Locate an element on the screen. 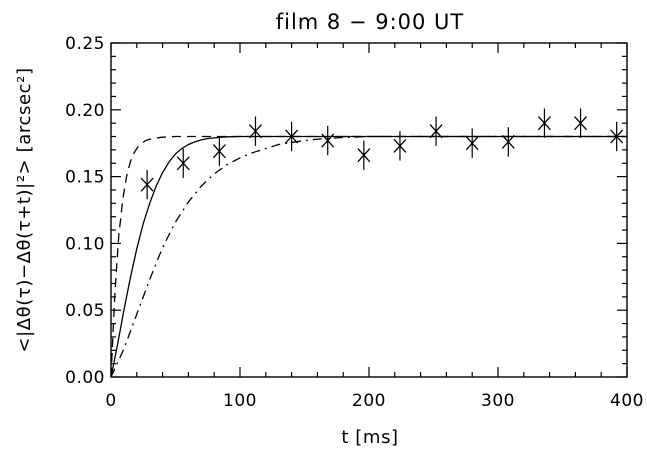  y-tick-label: 0.20 is located at coordinates (85, 111).